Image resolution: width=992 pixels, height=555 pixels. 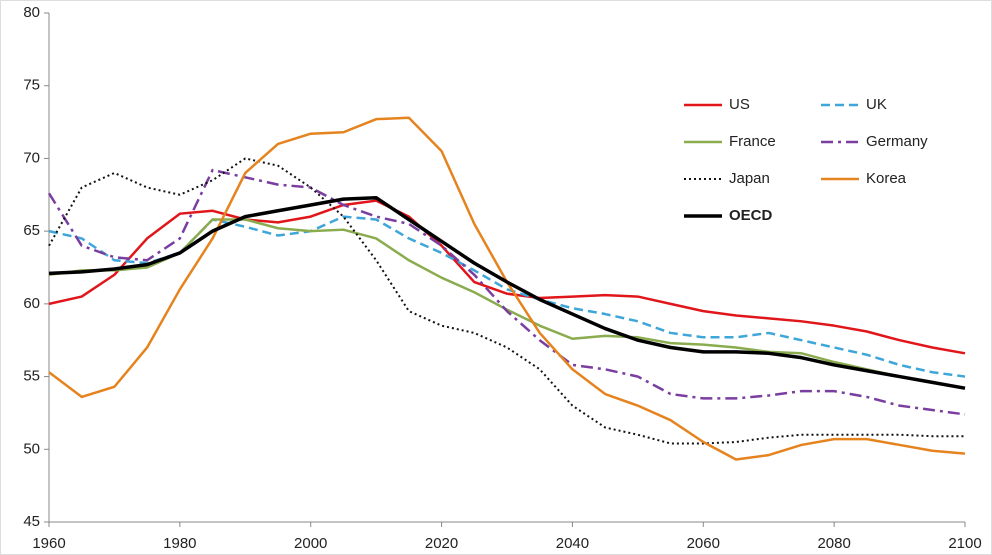 I want to click on legend-label: Japan, so click(x=749, y=178).